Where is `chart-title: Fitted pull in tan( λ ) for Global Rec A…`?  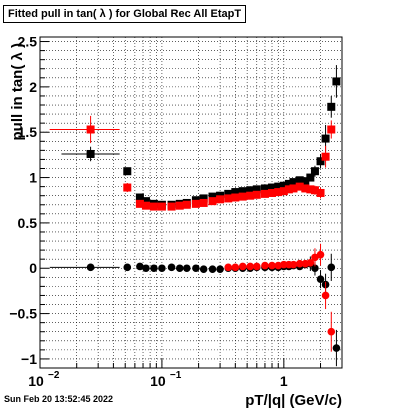
chart-title: Fitted pull in tan( λ ) for Global Rec A… is located at coordinates (125, 14).